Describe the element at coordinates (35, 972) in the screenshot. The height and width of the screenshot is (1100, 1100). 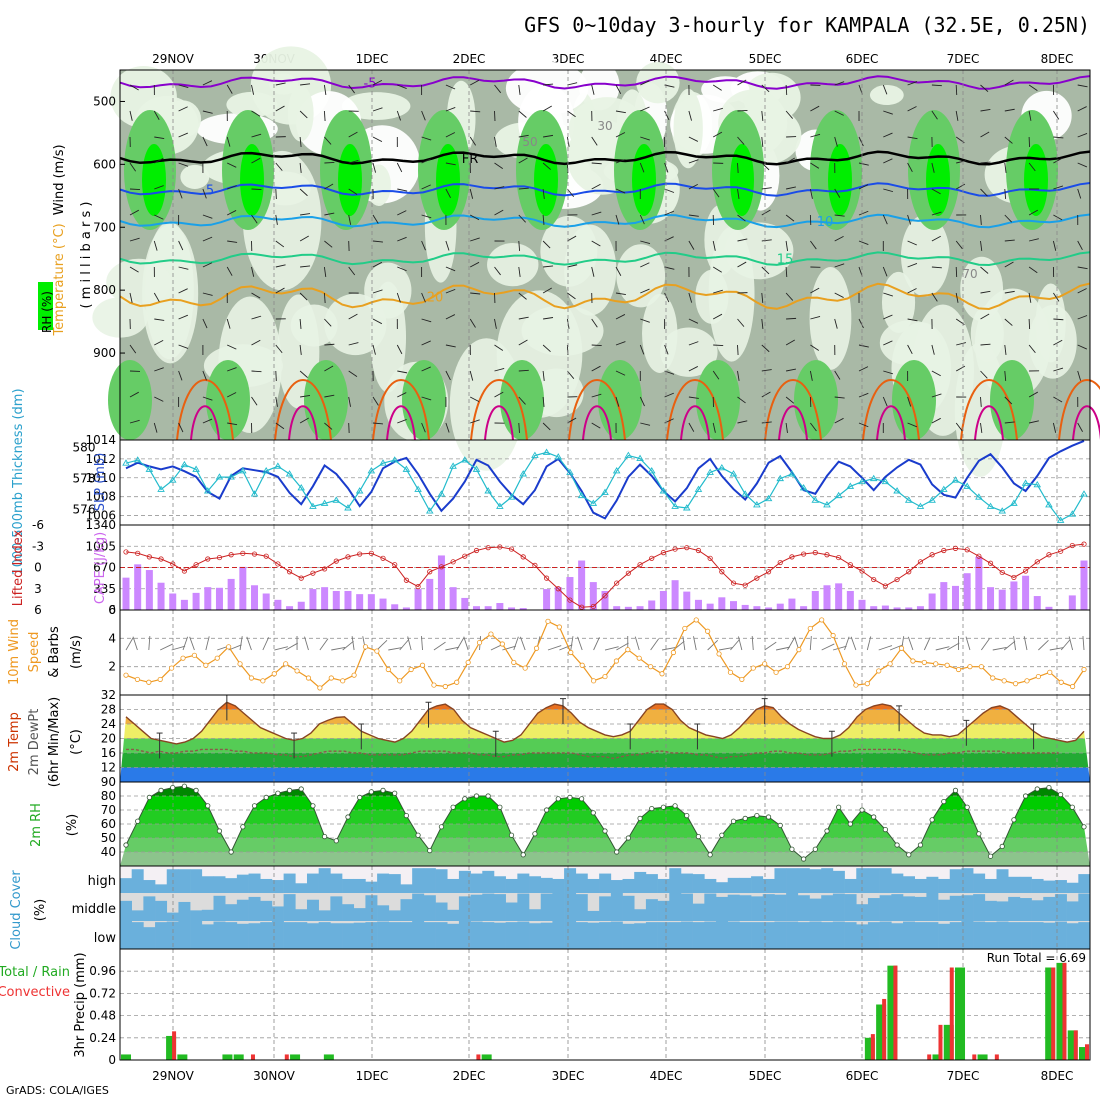
I see `precip-label-1: Total / Rain` at that location.